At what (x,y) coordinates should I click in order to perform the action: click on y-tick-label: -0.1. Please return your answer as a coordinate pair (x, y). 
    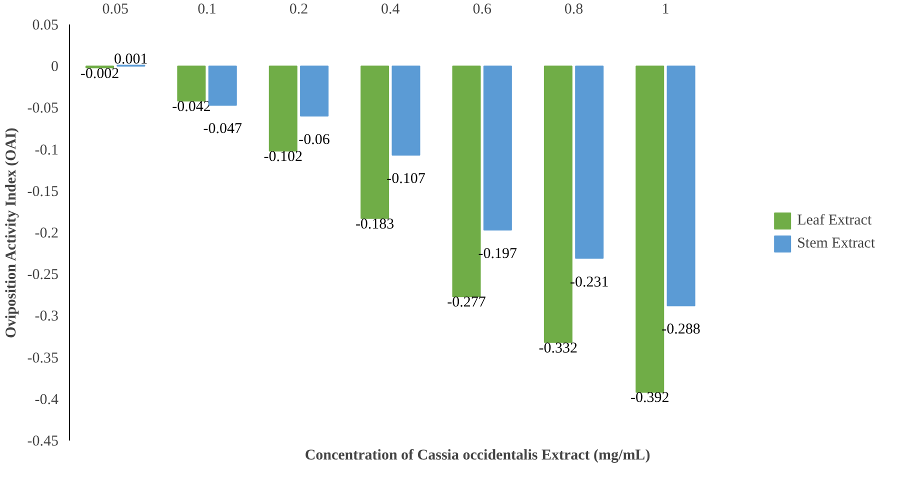
    Looking at the image, I should click on (46, 150).